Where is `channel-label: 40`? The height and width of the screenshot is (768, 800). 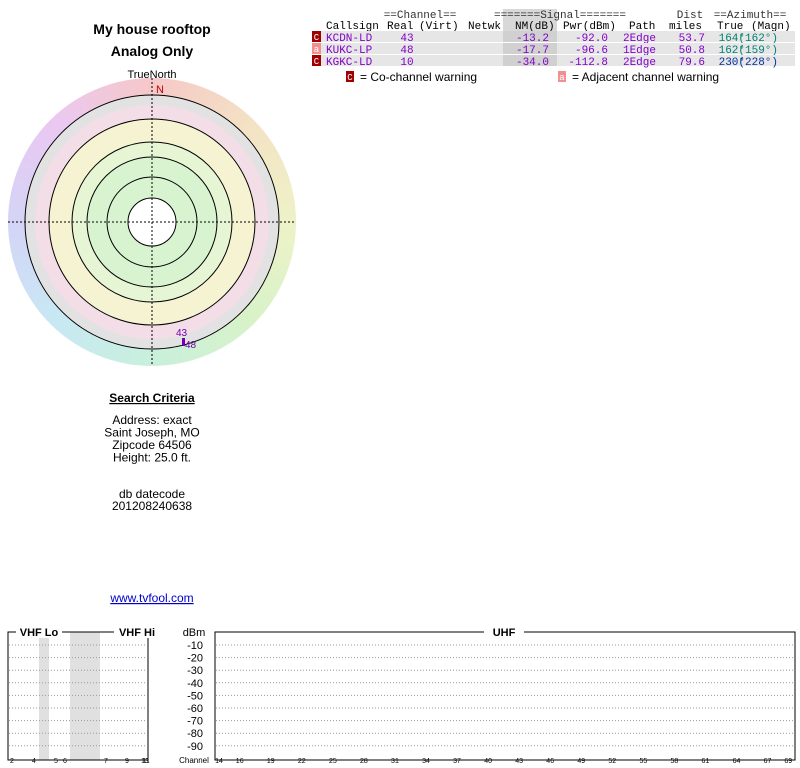
channel-label: 40 is located at coordinates (488, 761).